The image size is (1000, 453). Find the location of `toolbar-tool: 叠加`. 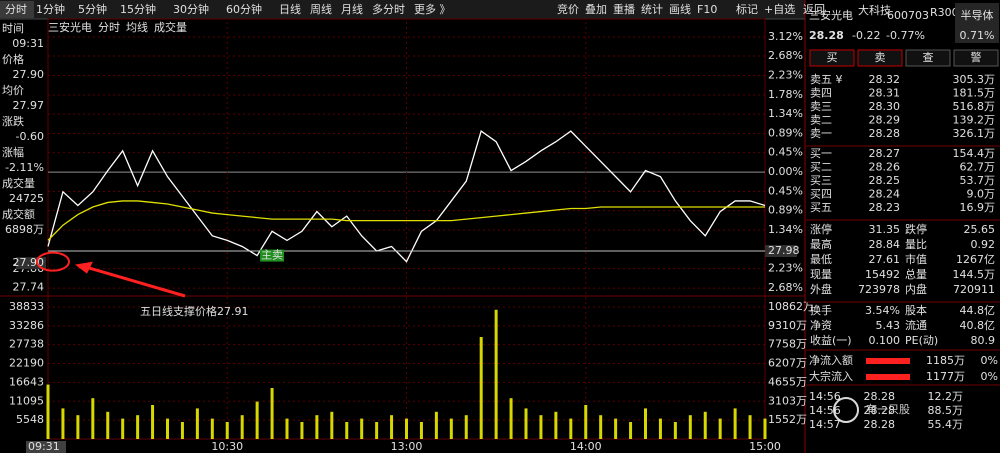

toolbar-tool: 叠加 is located at coordinates (596, 9).